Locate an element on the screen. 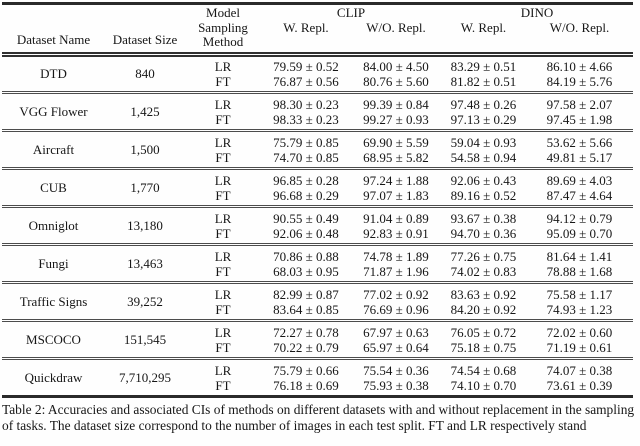 This screenshot has width=640, height=446. dataset-name: Omniglot is located at coordinates (53, 226).